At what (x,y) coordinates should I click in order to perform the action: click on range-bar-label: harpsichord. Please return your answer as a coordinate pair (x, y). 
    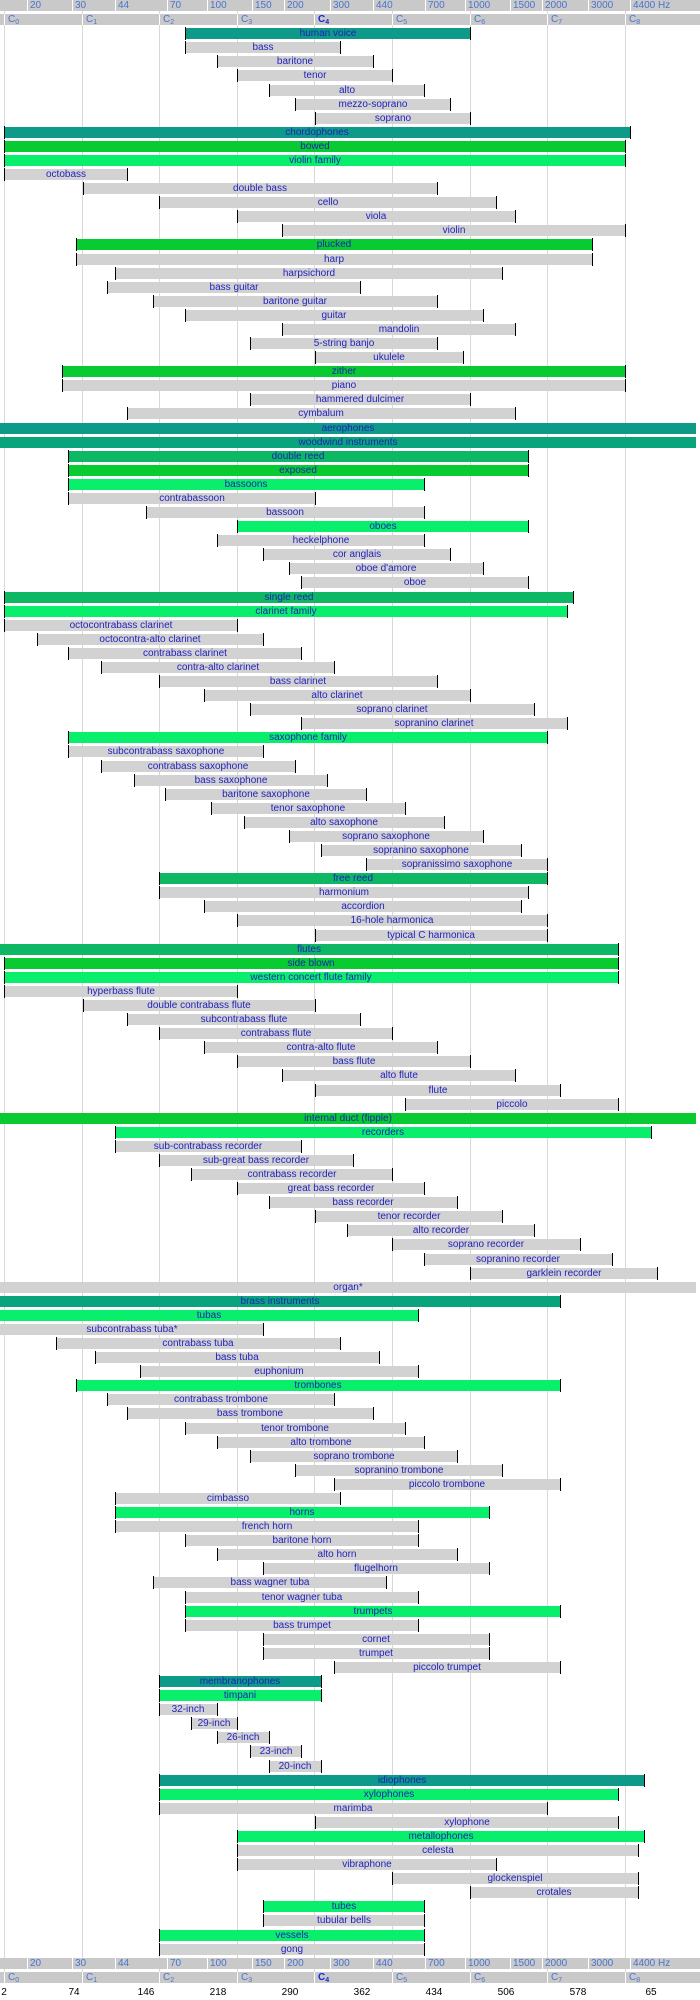
    Looking at the image, I should click on (309, 273).